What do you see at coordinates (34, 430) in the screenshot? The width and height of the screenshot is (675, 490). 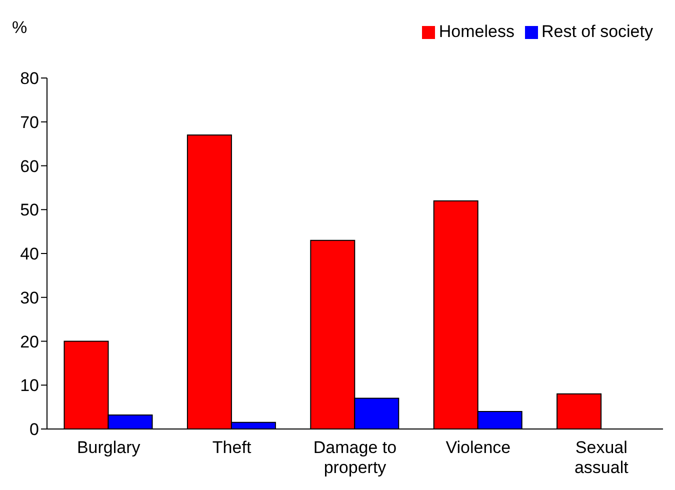 I see `y-tick-label: 0` at bounding box center [34, 430].